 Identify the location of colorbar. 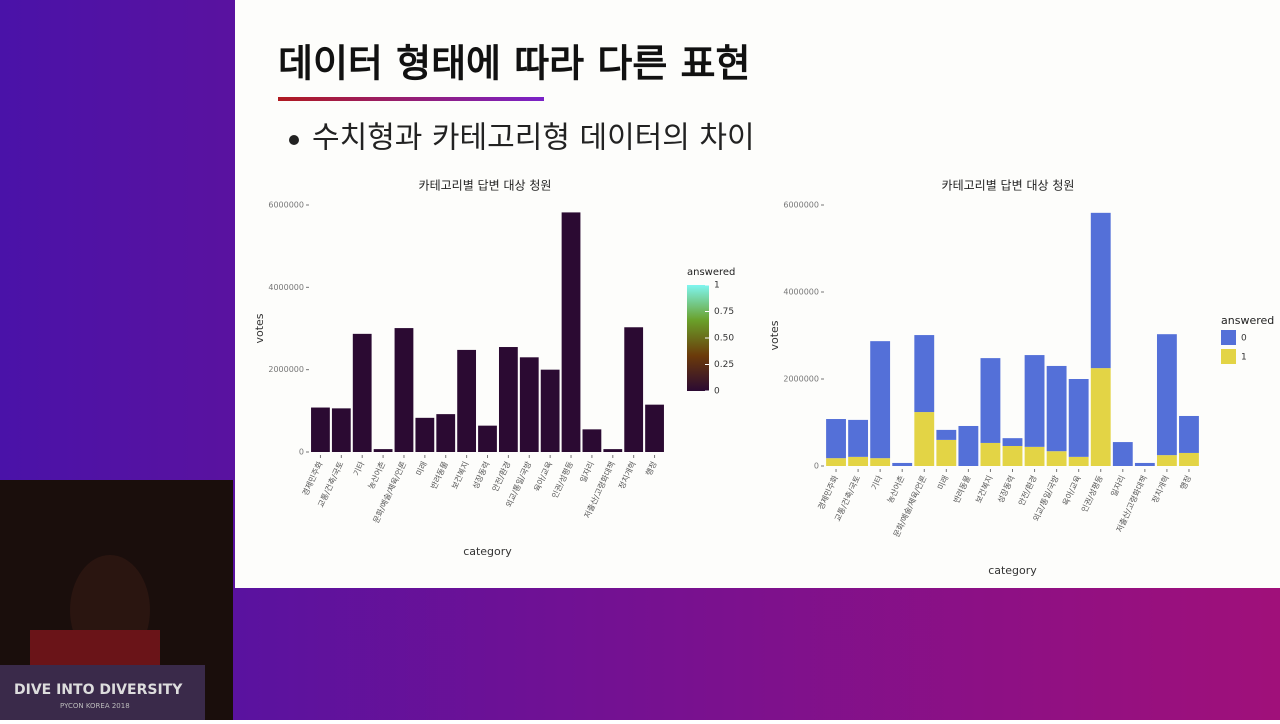
(698, 338).